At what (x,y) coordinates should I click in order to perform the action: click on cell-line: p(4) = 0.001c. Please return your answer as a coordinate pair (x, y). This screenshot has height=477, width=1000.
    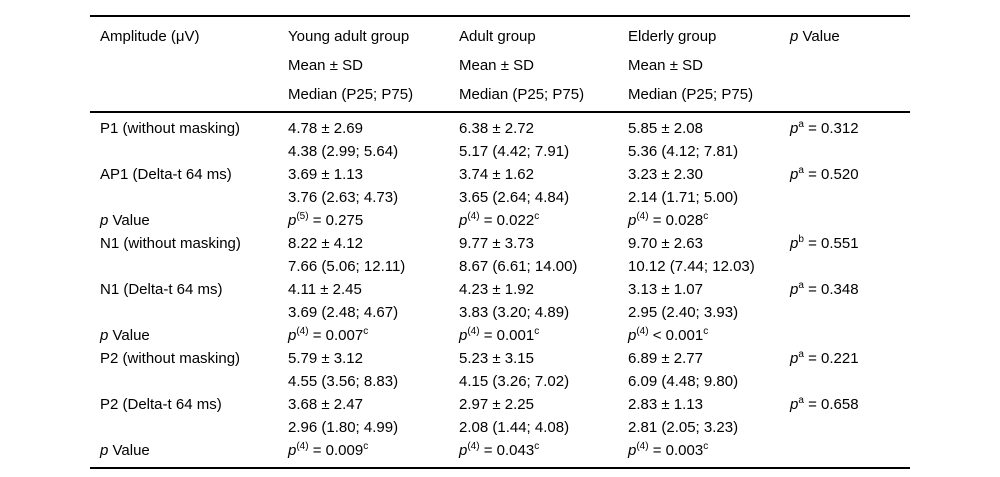
    Looking at the image, I should click on (499, 335).